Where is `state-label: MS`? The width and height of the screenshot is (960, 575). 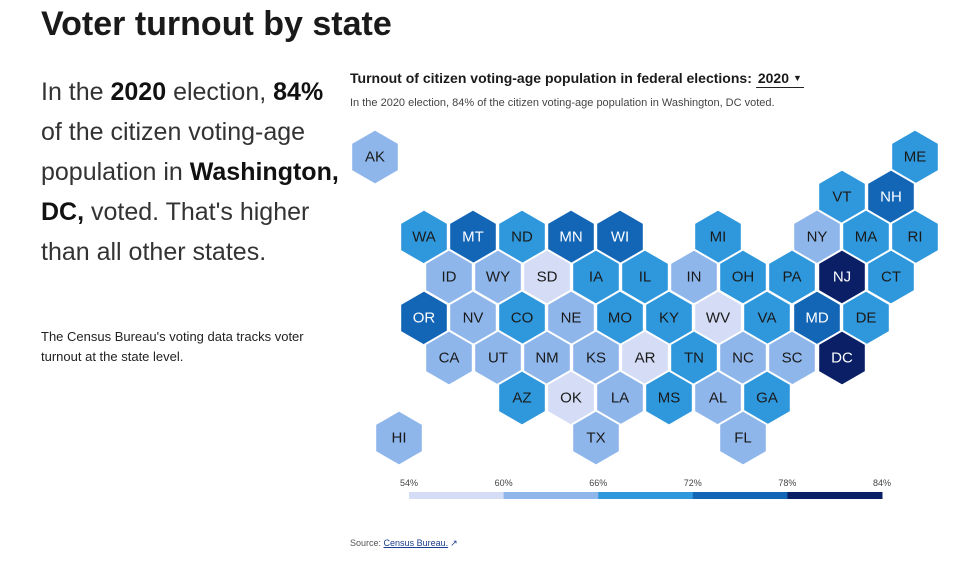
state-label: MS is located at coordinates (669, 398).